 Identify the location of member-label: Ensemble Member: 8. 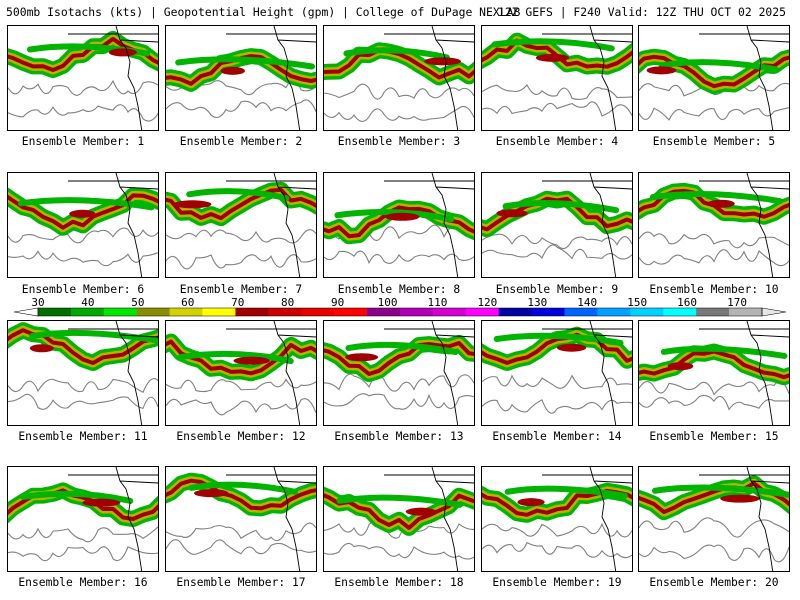
(399, 289).